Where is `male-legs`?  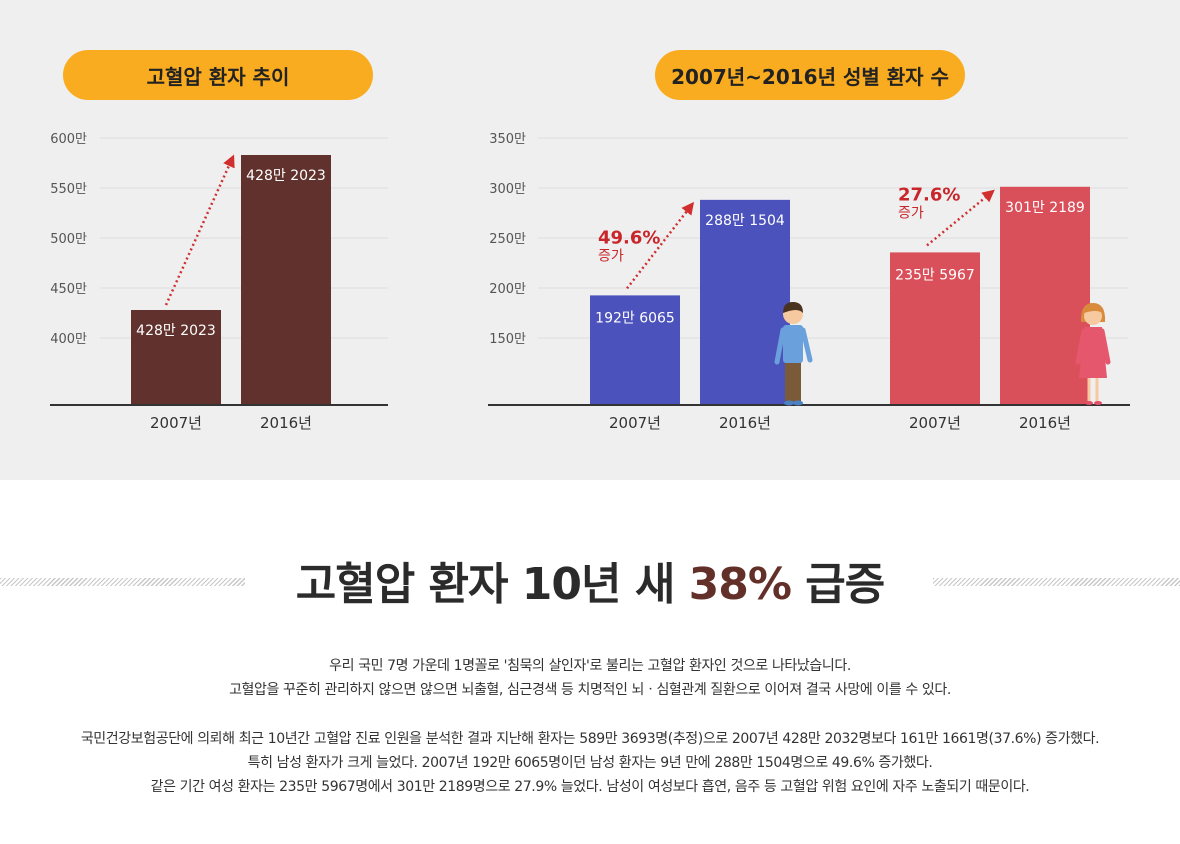
male-legs is located at coordinates (793, 381).